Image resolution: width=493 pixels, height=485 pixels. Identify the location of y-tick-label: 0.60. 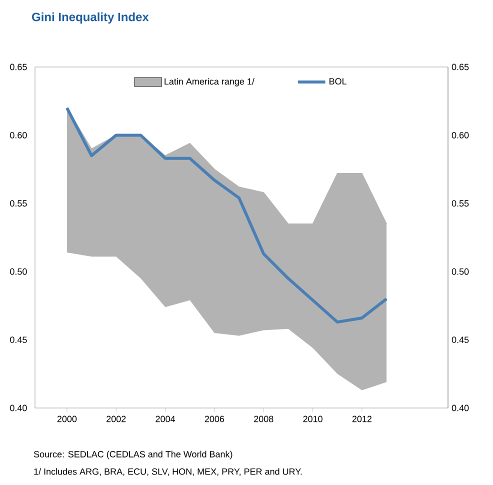
(18, 135).